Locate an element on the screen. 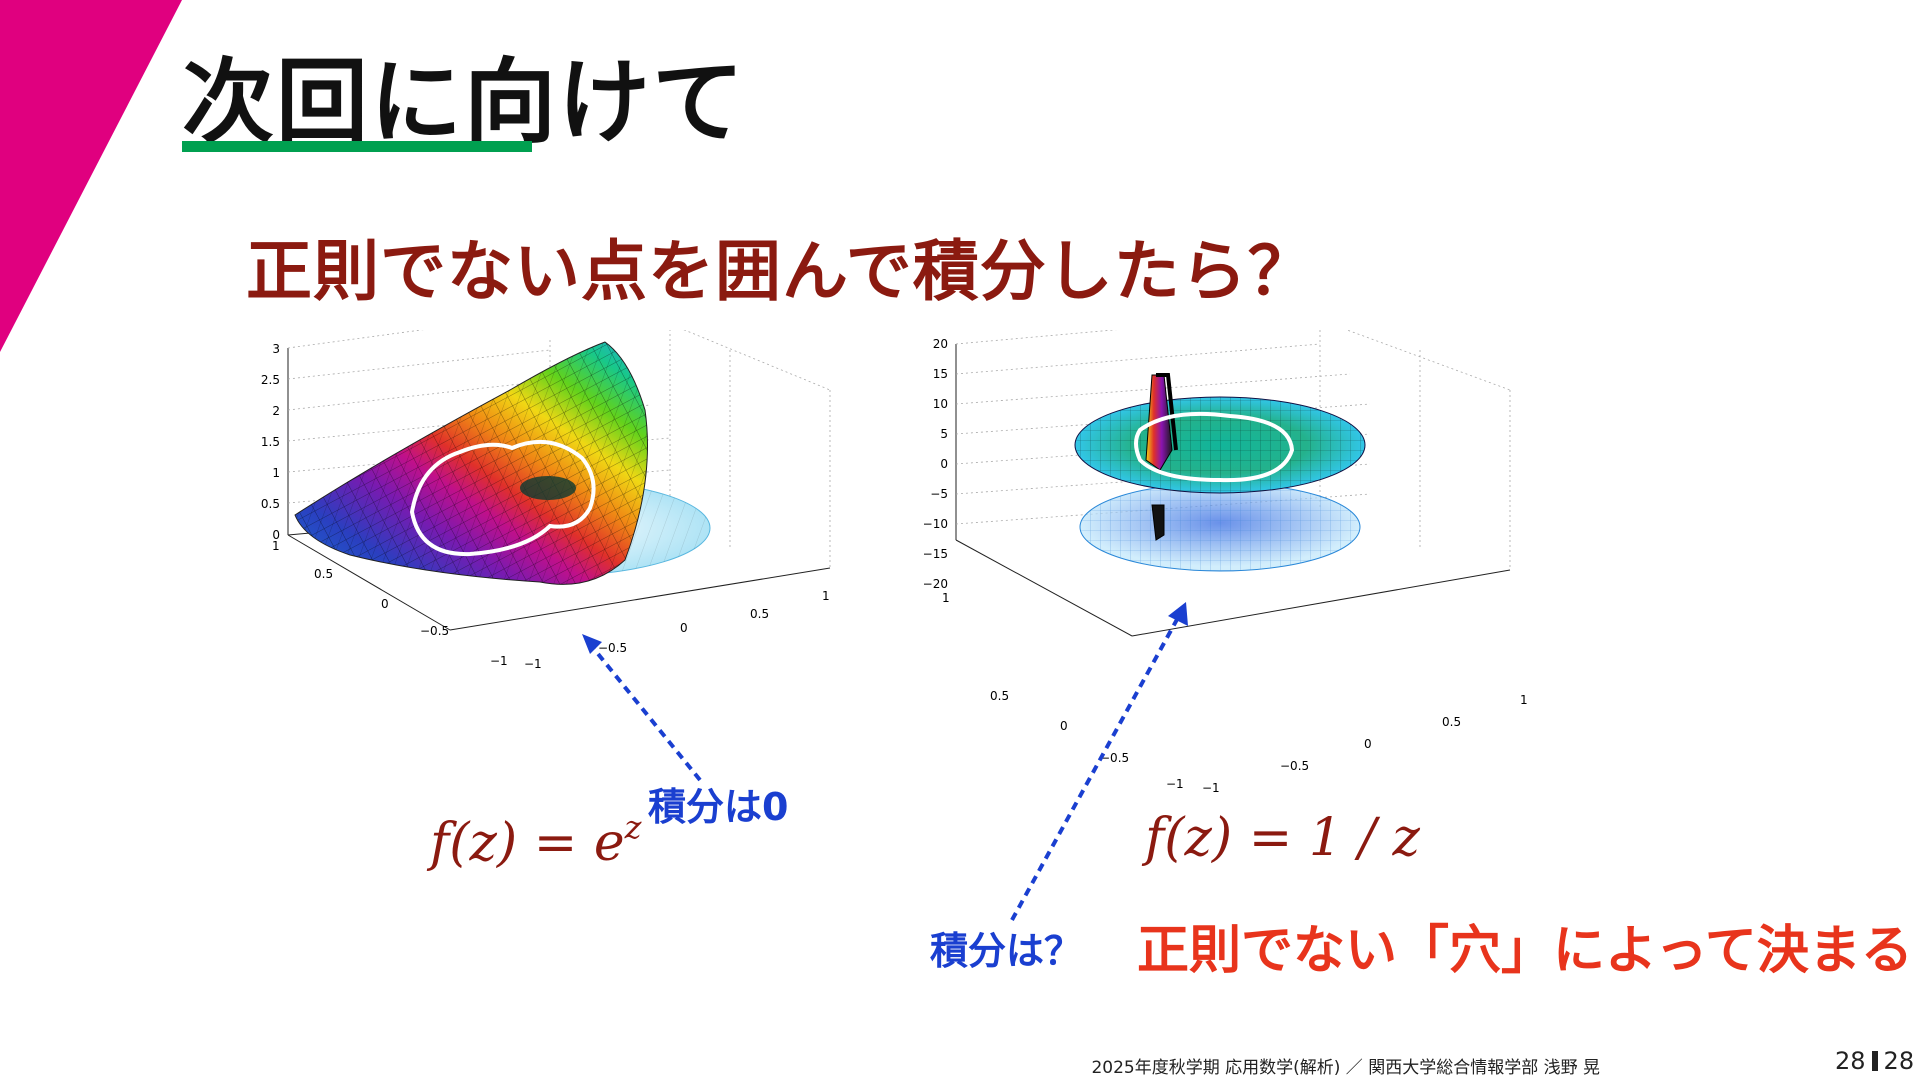 Image resolution: width=1920 pixels, height=1080 pixels. right-y-tick: 0 is located at coordinates (1064, 726).